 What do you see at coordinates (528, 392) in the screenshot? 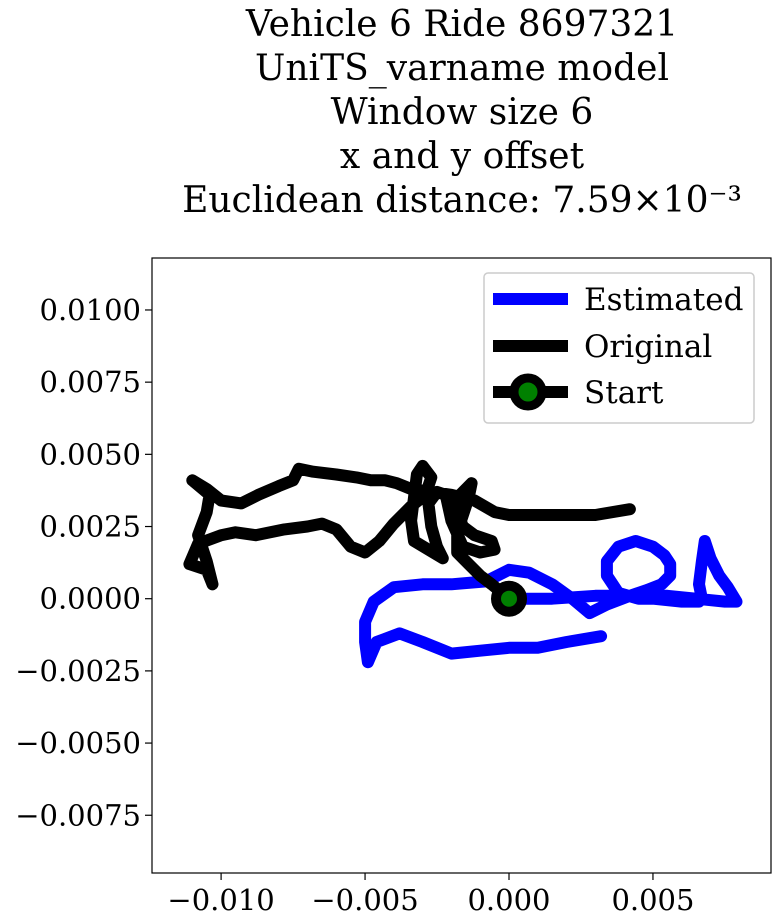
I see `legend-start-marker` at bounding box center [528, 392].